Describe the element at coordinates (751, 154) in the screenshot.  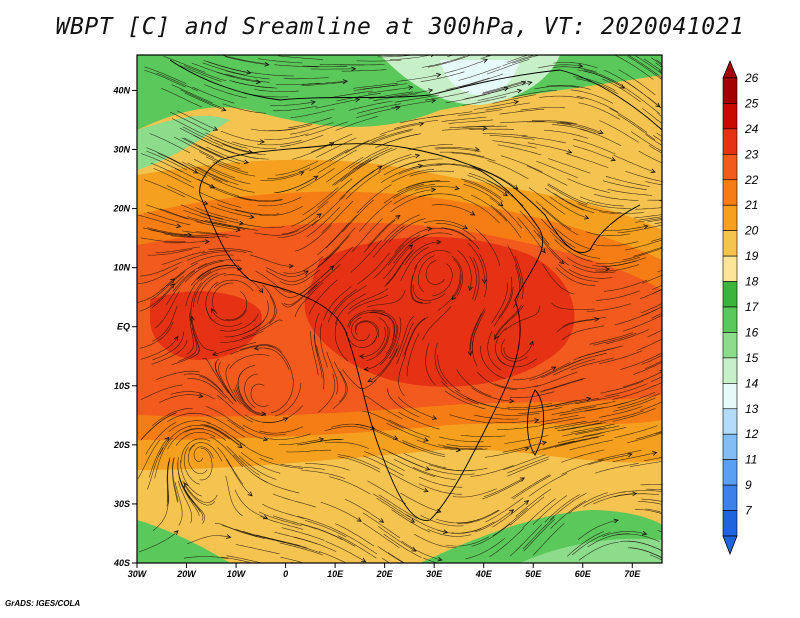
I see `colorbar-label: 23` at that location.